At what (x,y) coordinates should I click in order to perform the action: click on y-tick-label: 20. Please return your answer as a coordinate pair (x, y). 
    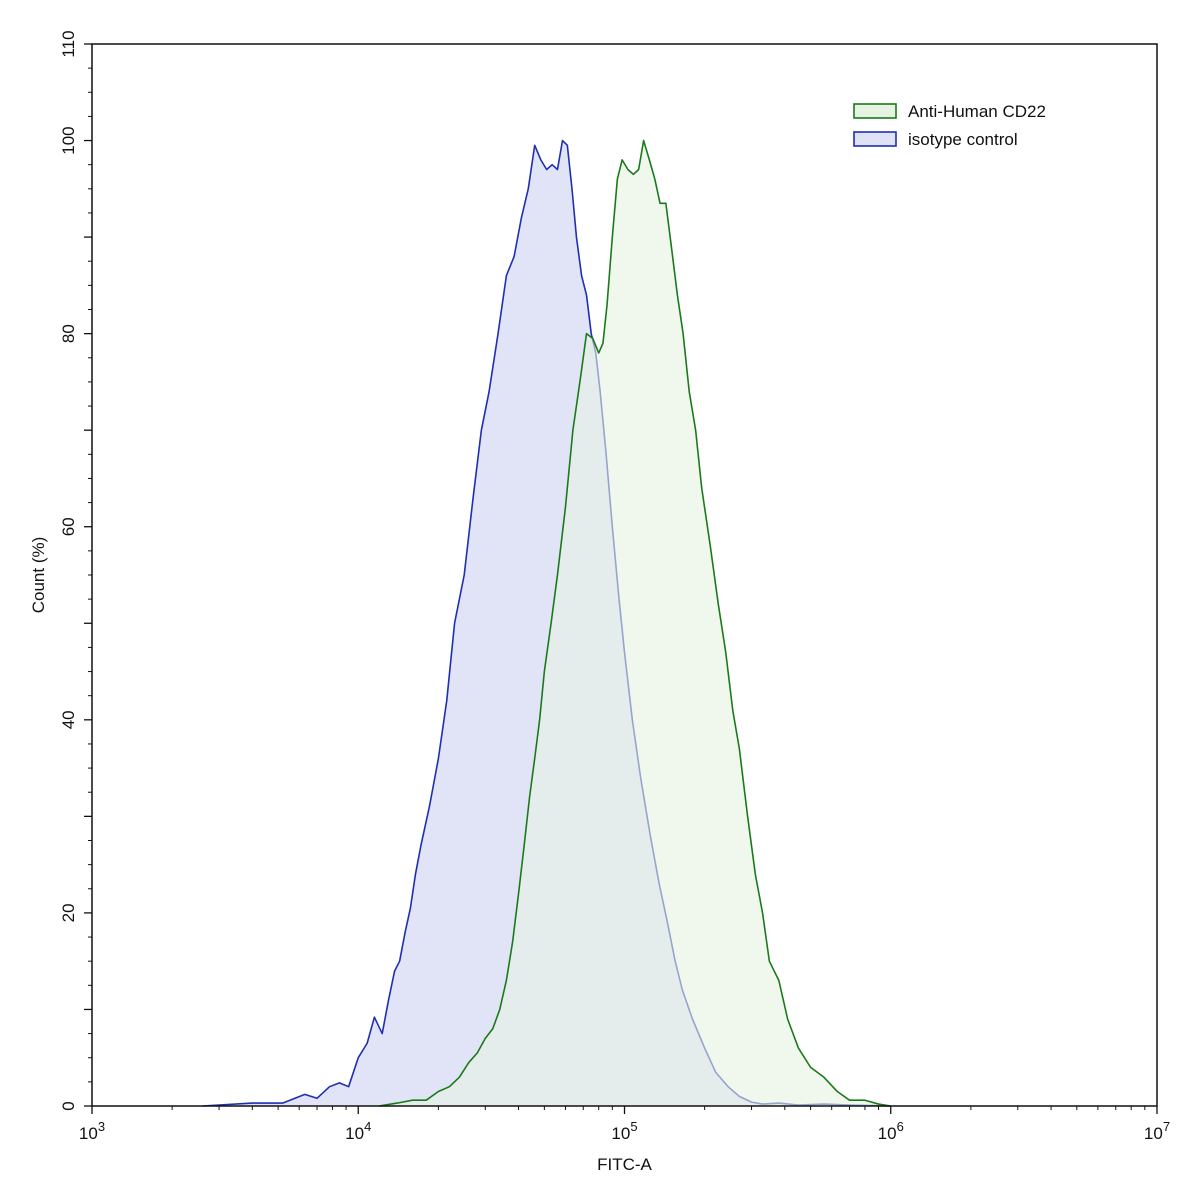
    Looking at the image, I should click on (68, 912).